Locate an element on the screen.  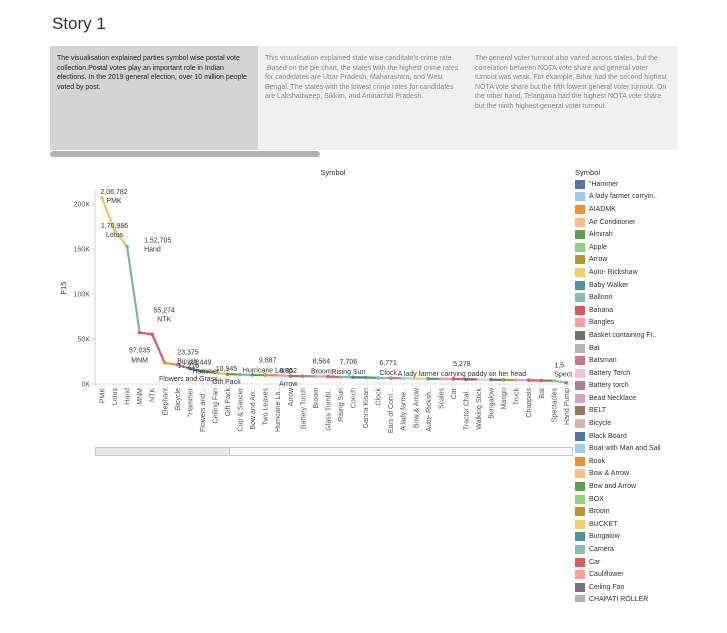
x-tick-label: Bungalow is located at coordinates (492, 403).